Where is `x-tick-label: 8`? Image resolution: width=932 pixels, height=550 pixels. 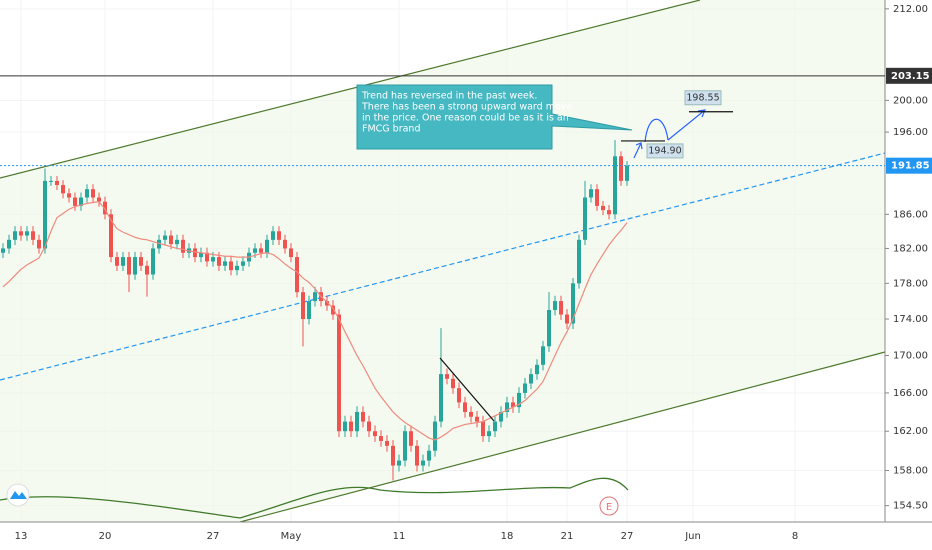
x-tick-label: 8 is located at coordinates (795, 536).